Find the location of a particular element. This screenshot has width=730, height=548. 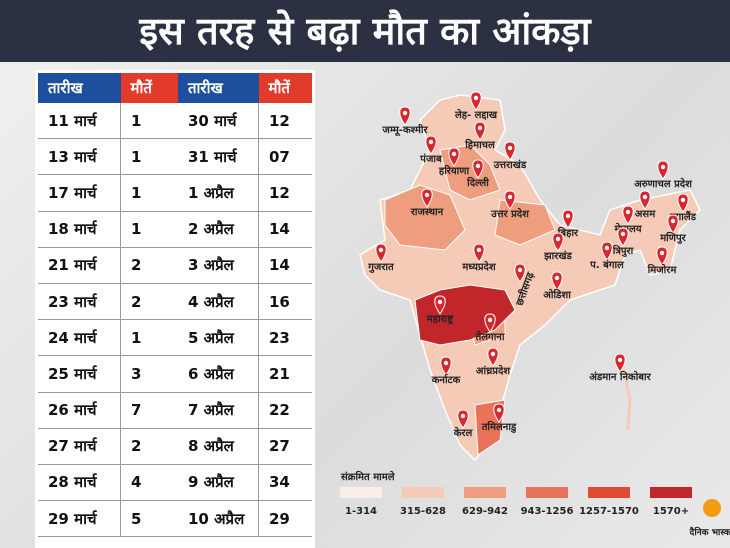

date-cell: 28 मार्च is located at coordinates (79, 483).